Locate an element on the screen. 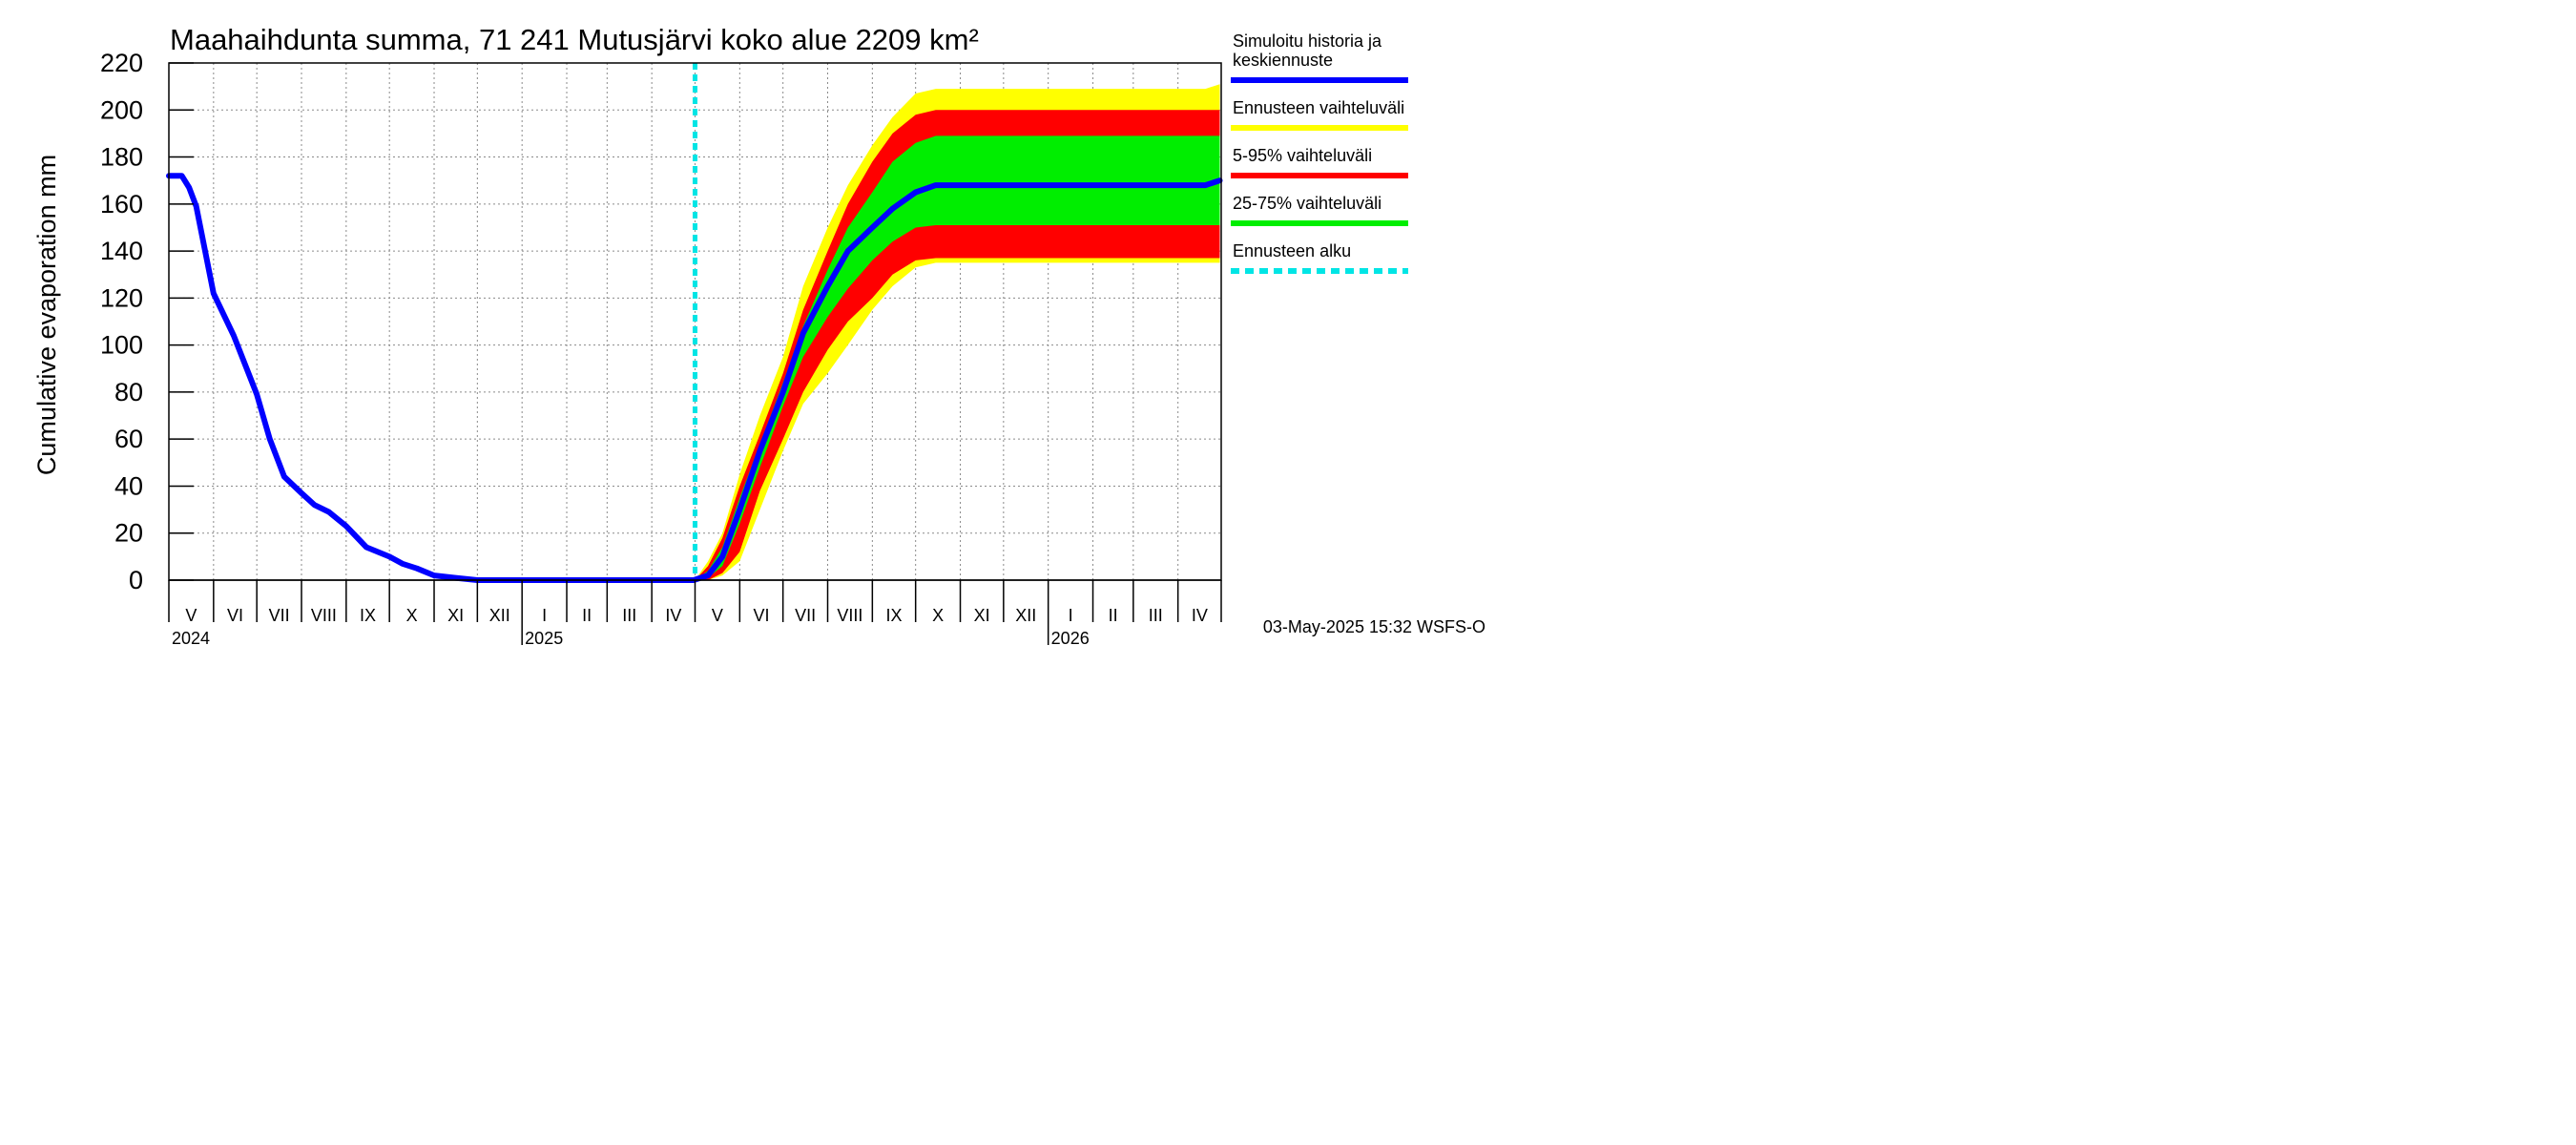 This screenshot has height=1145, width=2576. band-25-75-vaihteluv-li is located at coordinates (957, 357).